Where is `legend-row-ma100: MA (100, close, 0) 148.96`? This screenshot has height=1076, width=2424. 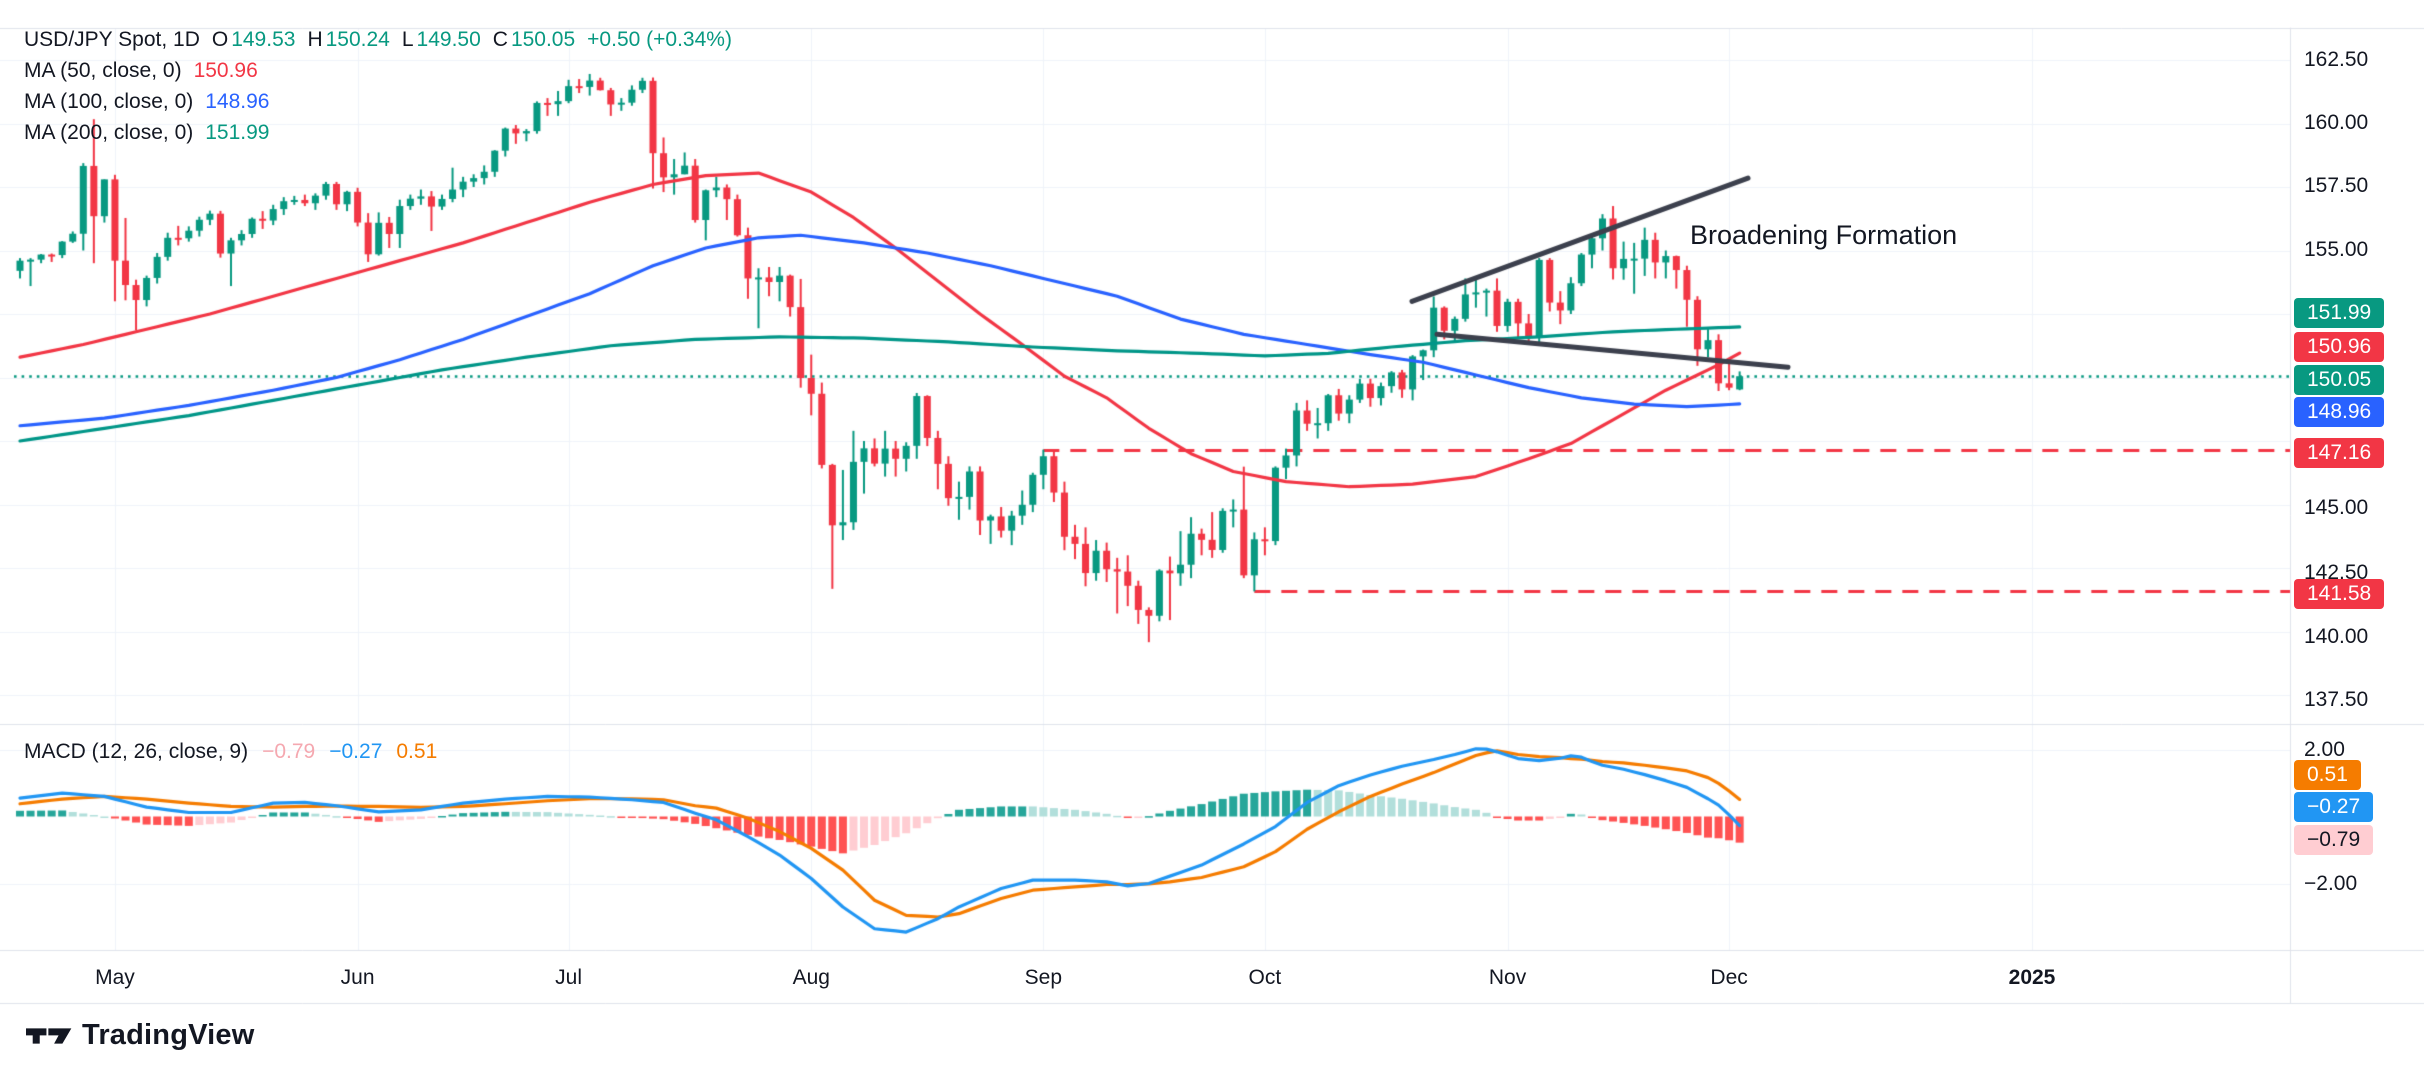
legend-row-ma100: MA (100, close, 0) 148.96 is located at coordinates (384, 101).